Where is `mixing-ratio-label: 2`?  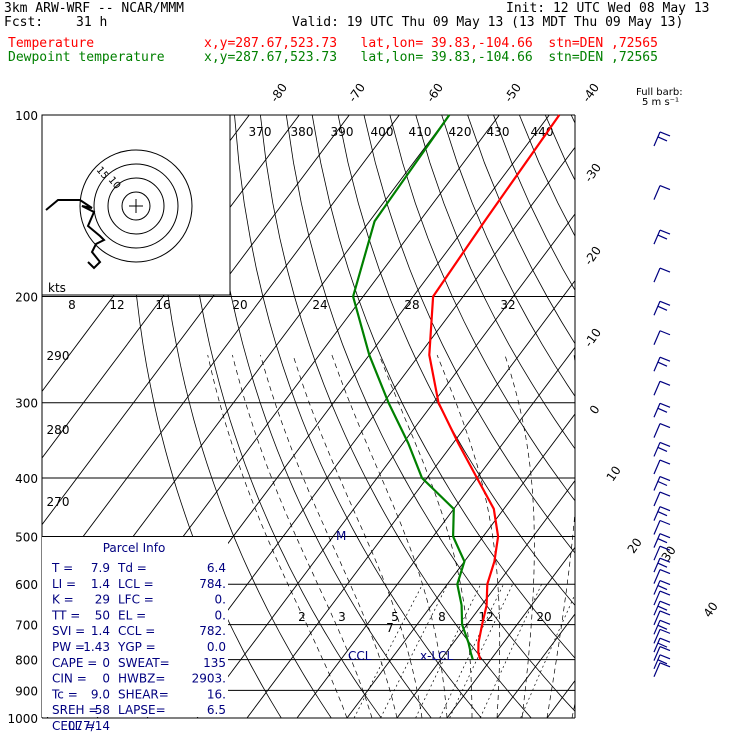
mixing-ratio-label: 2 is located at coordinates (302, 617).